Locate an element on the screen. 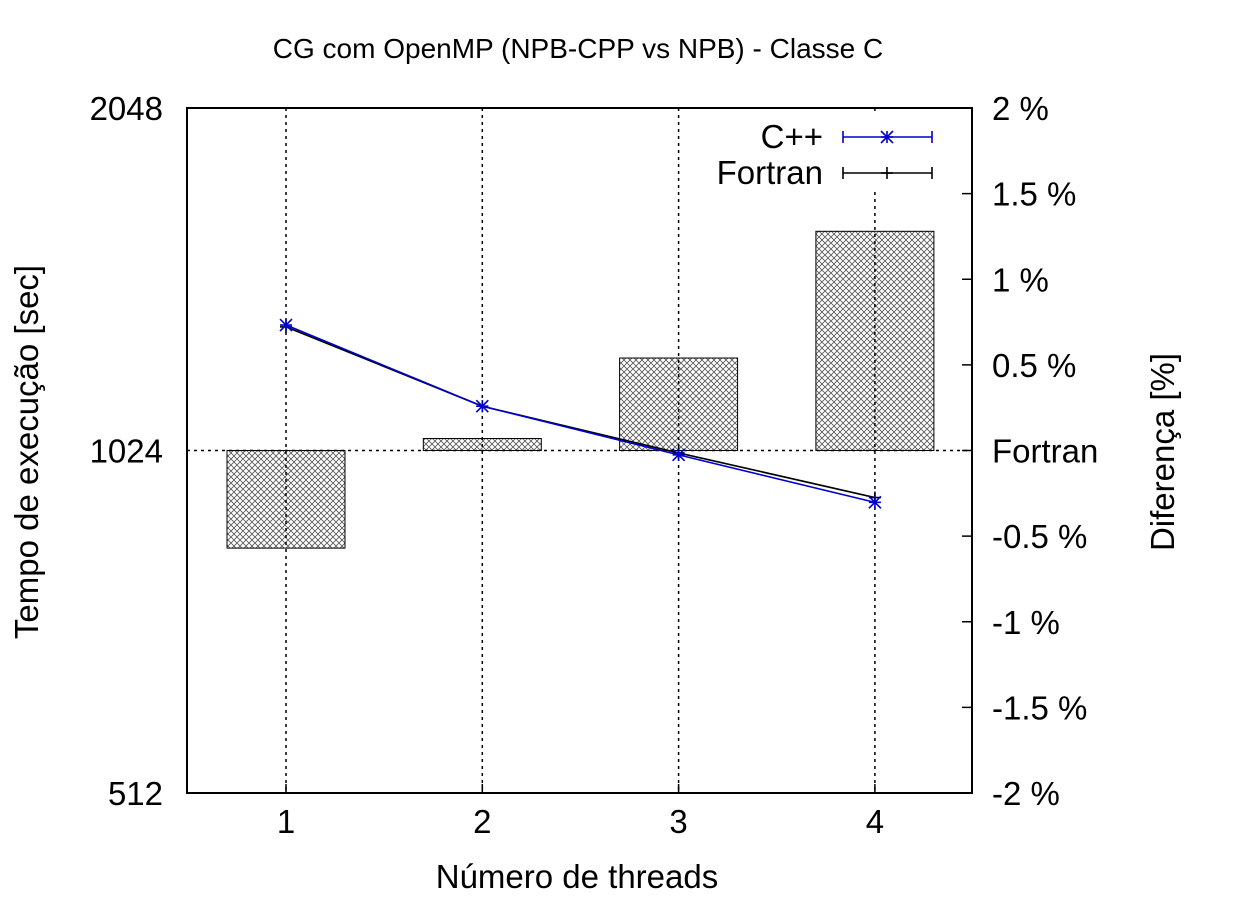 This screenshot has width=1250, height=912. y2-tick-label-8: 2 % is located at coordinates (1020, 108).